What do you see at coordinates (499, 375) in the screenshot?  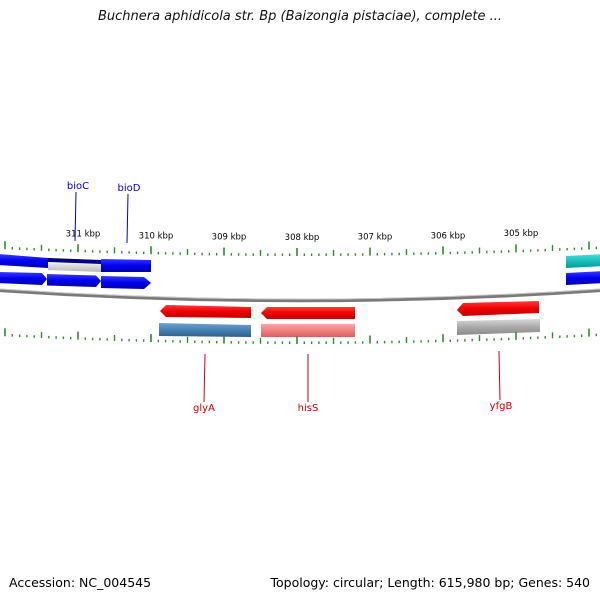 I see `leader-yfgB` at bounding box center [499, 375].